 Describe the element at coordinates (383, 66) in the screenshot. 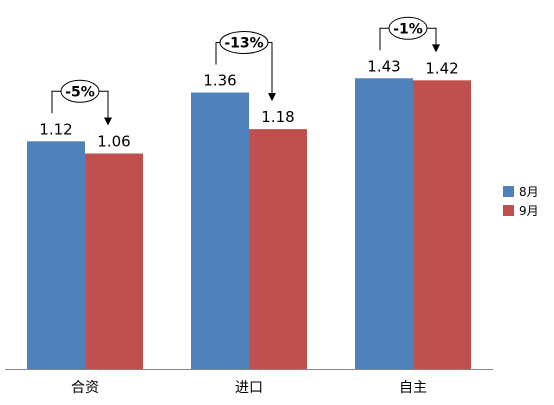

I see `value-label: 1.43` at that location.